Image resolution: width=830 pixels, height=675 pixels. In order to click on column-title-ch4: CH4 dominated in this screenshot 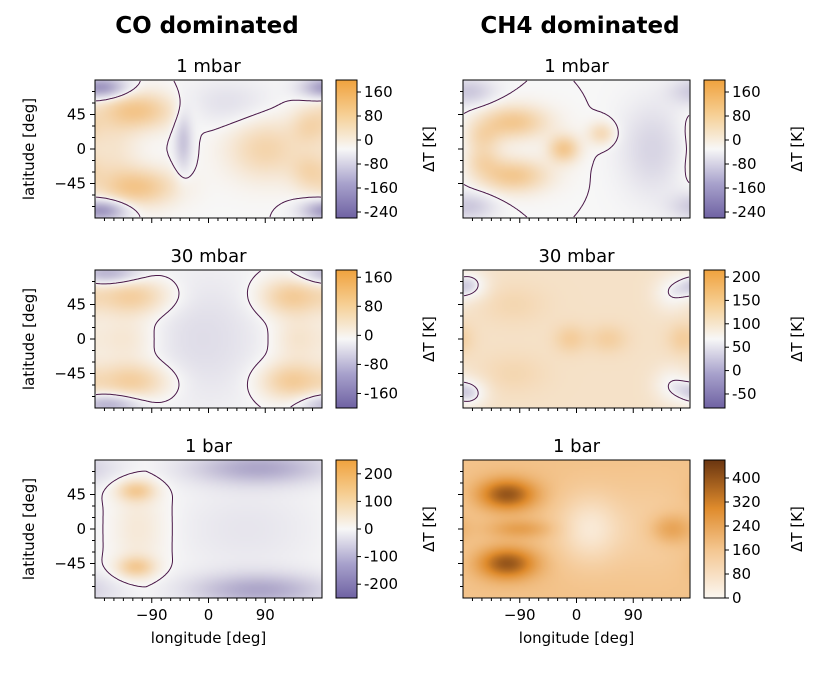, I will do `click(579, 26)`.